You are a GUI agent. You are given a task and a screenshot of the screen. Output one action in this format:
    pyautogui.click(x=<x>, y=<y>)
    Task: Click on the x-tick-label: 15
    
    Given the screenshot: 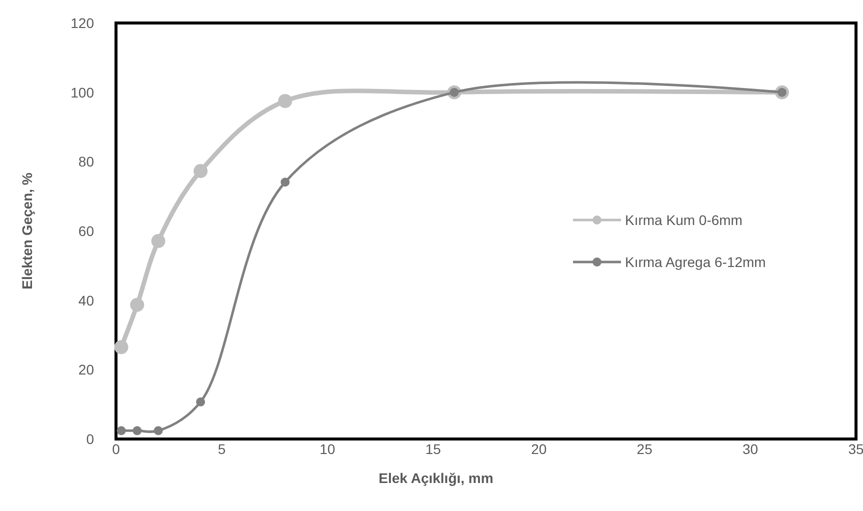 What is the action you would take?
    pyautogui.click(x=433, y=449)
    